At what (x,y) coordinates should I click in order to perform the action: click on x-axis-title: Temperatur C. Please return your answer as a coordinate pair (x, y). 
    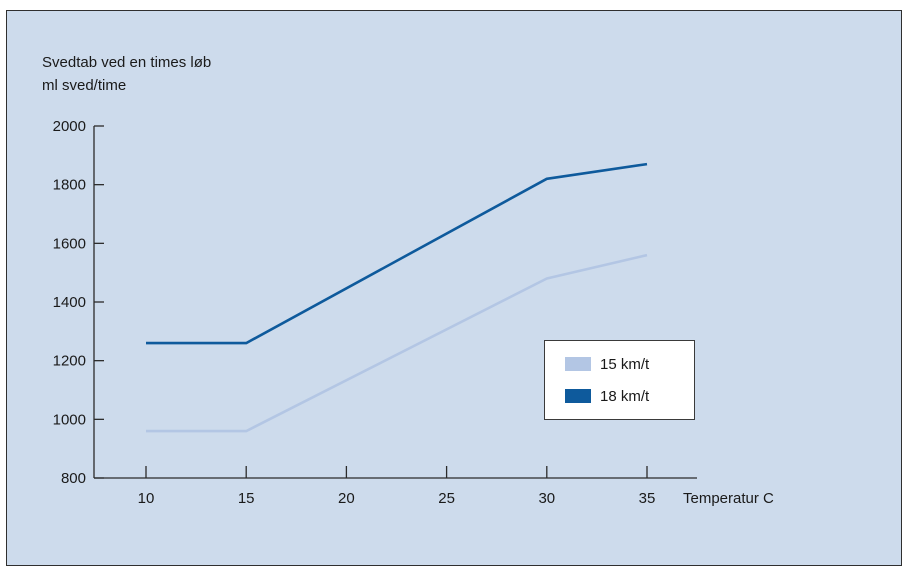
    Looking at the image, I should click on (728, 498).